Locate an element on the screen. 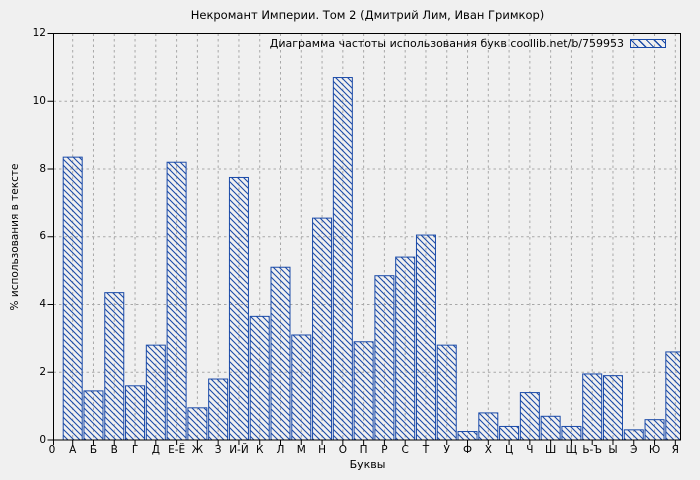 The height and width of the screenshot is (480, 700). y-tick-label-12: 12 is located at coordinates (39, 33).